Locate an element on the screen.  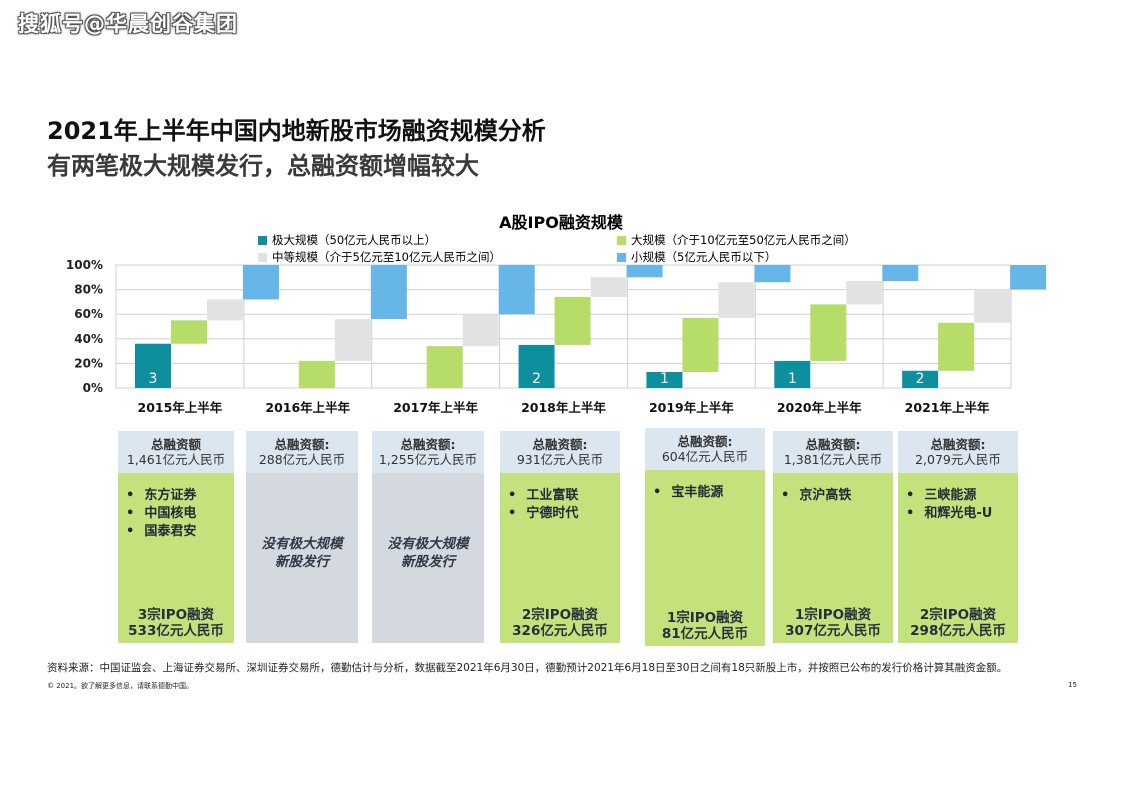
ipo-amount: 307亿元人民币 is located at coordinates (833, 631).